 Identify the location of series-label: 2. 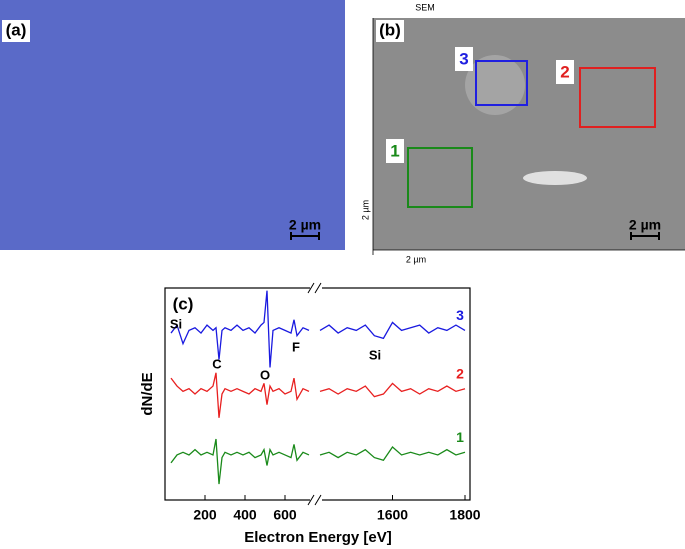
(460, 373).